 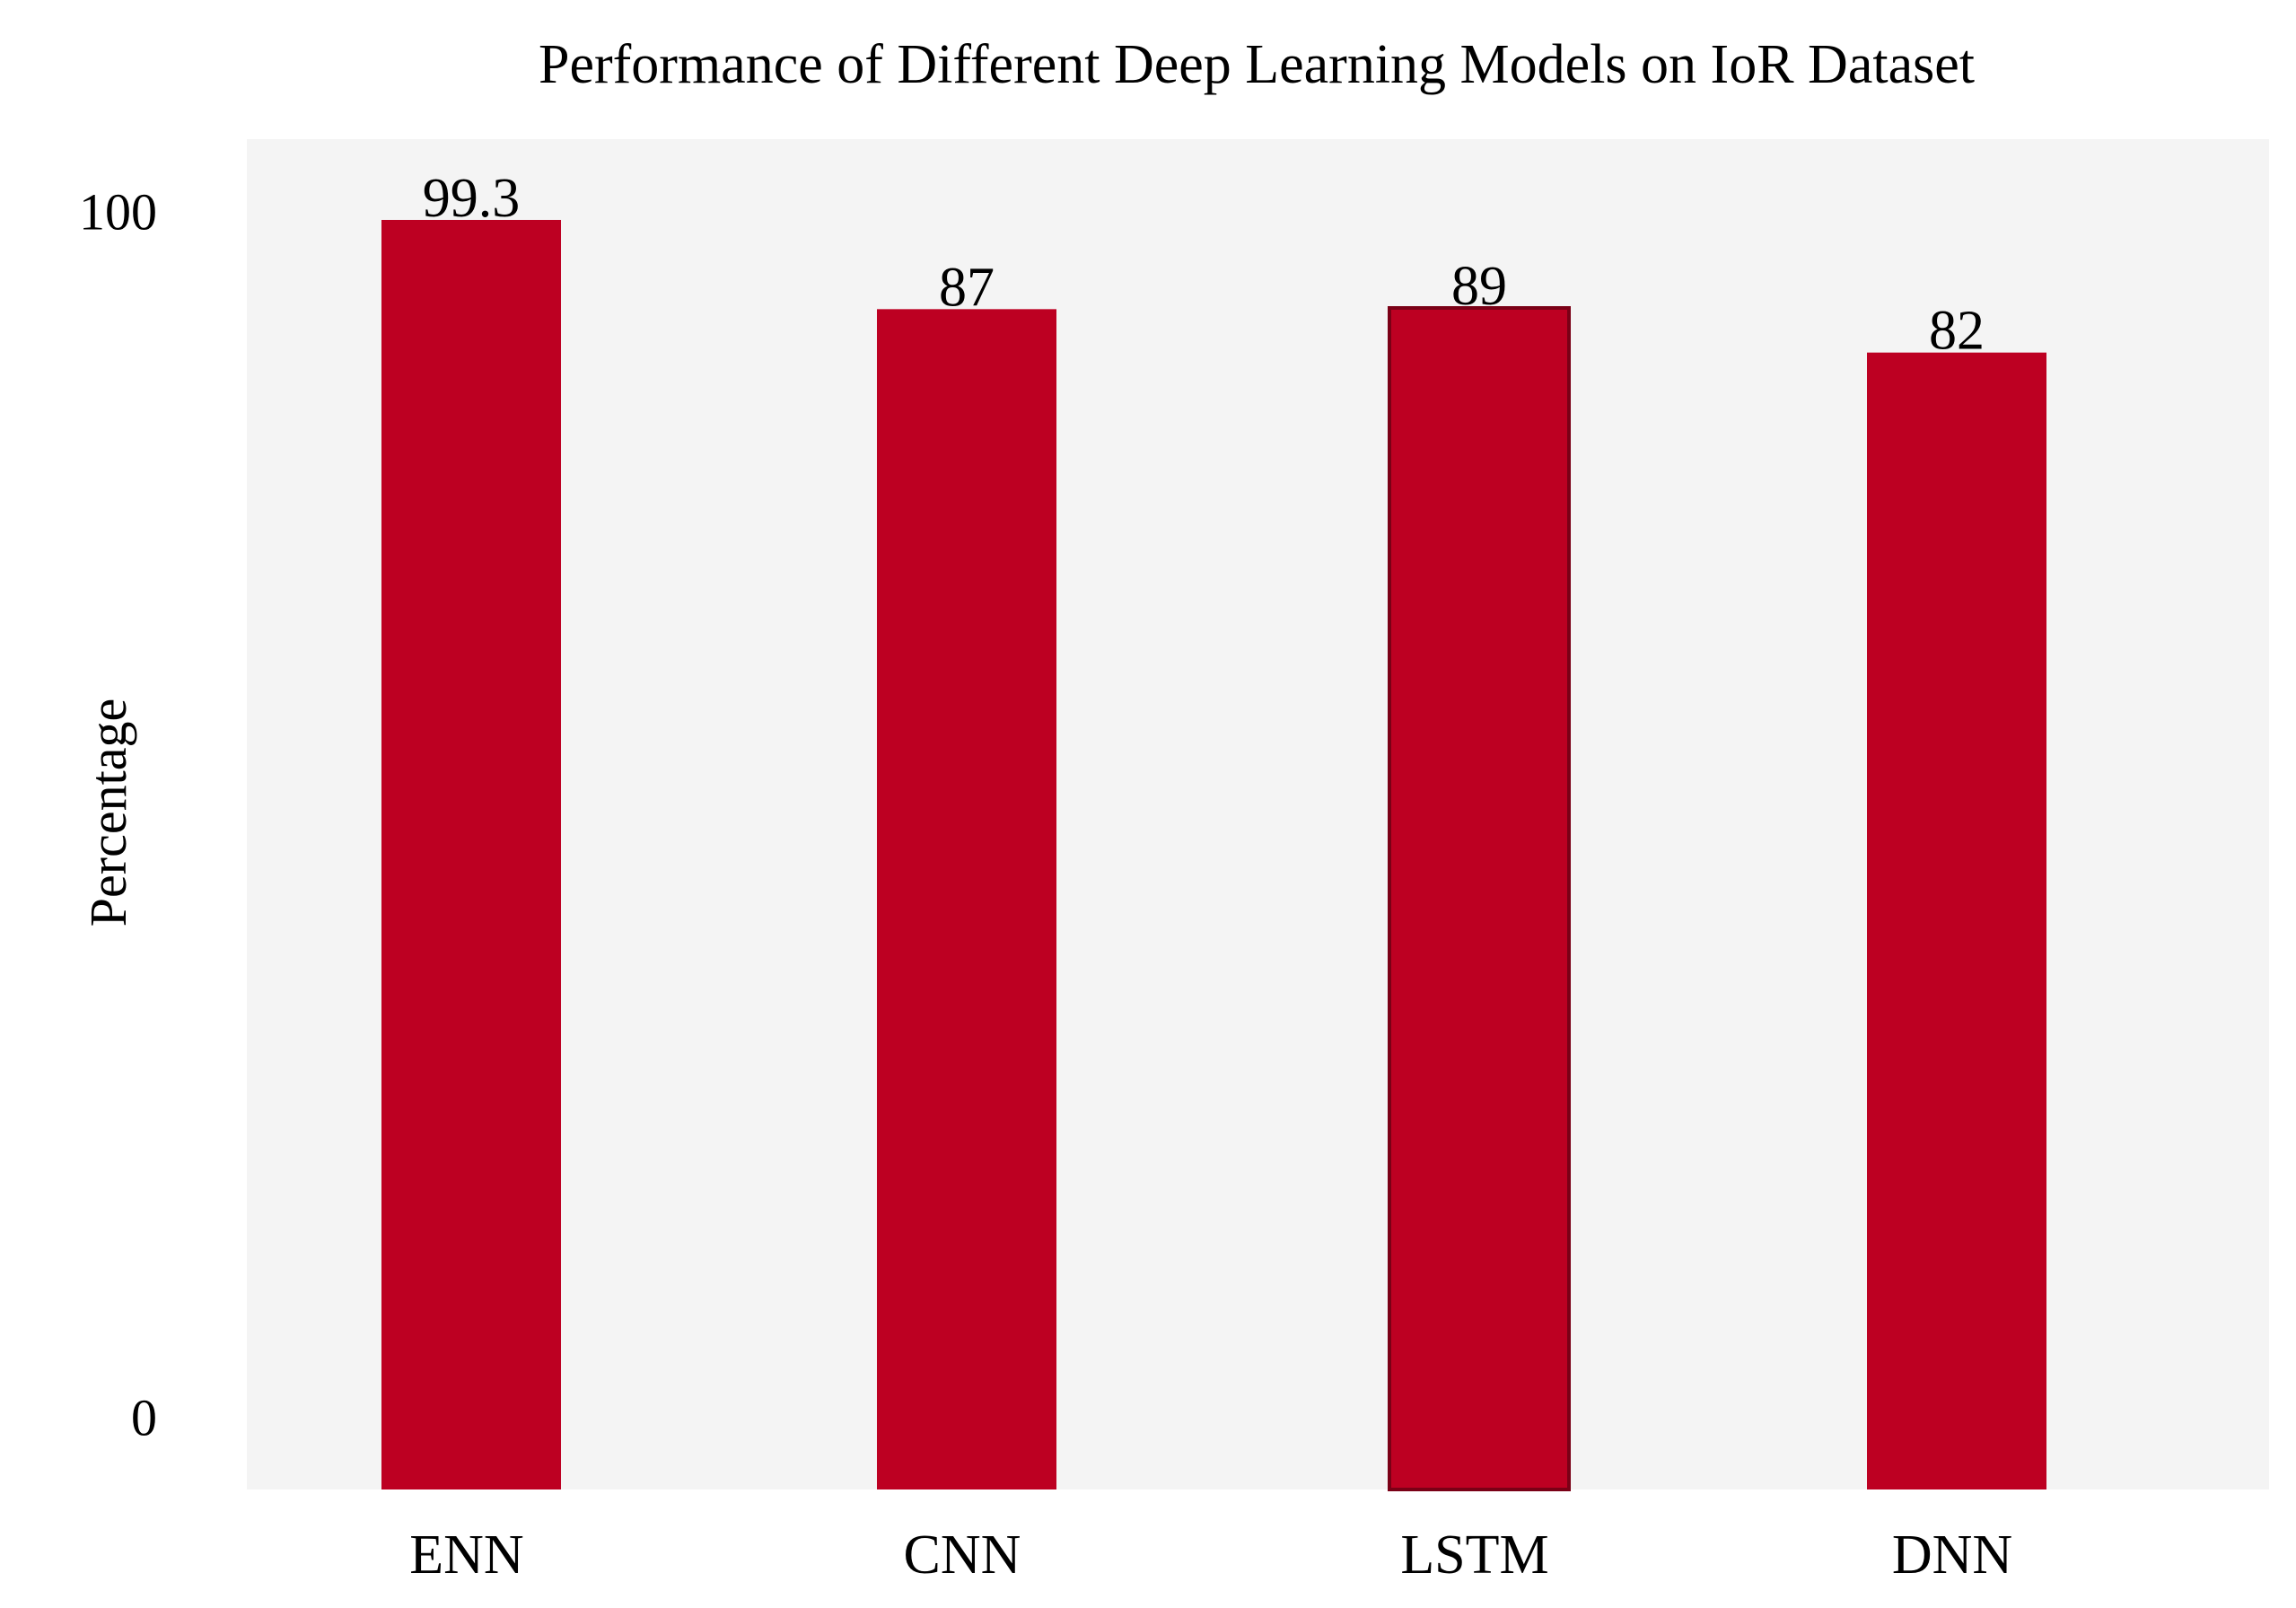 I want to click on bar-lstm, so click(x=1480, y=898).